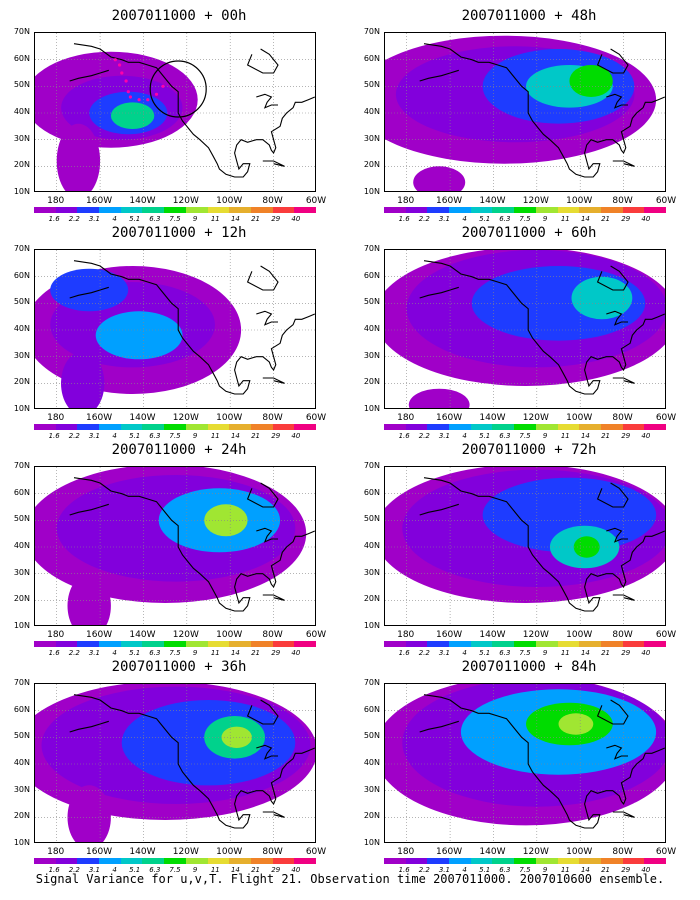 Image resolution: width=700 pixels, height=900 pixels. Describe the element at coordinates (371, 599) in the screenshot. I see `lat-tick-label: 20N` at that location.